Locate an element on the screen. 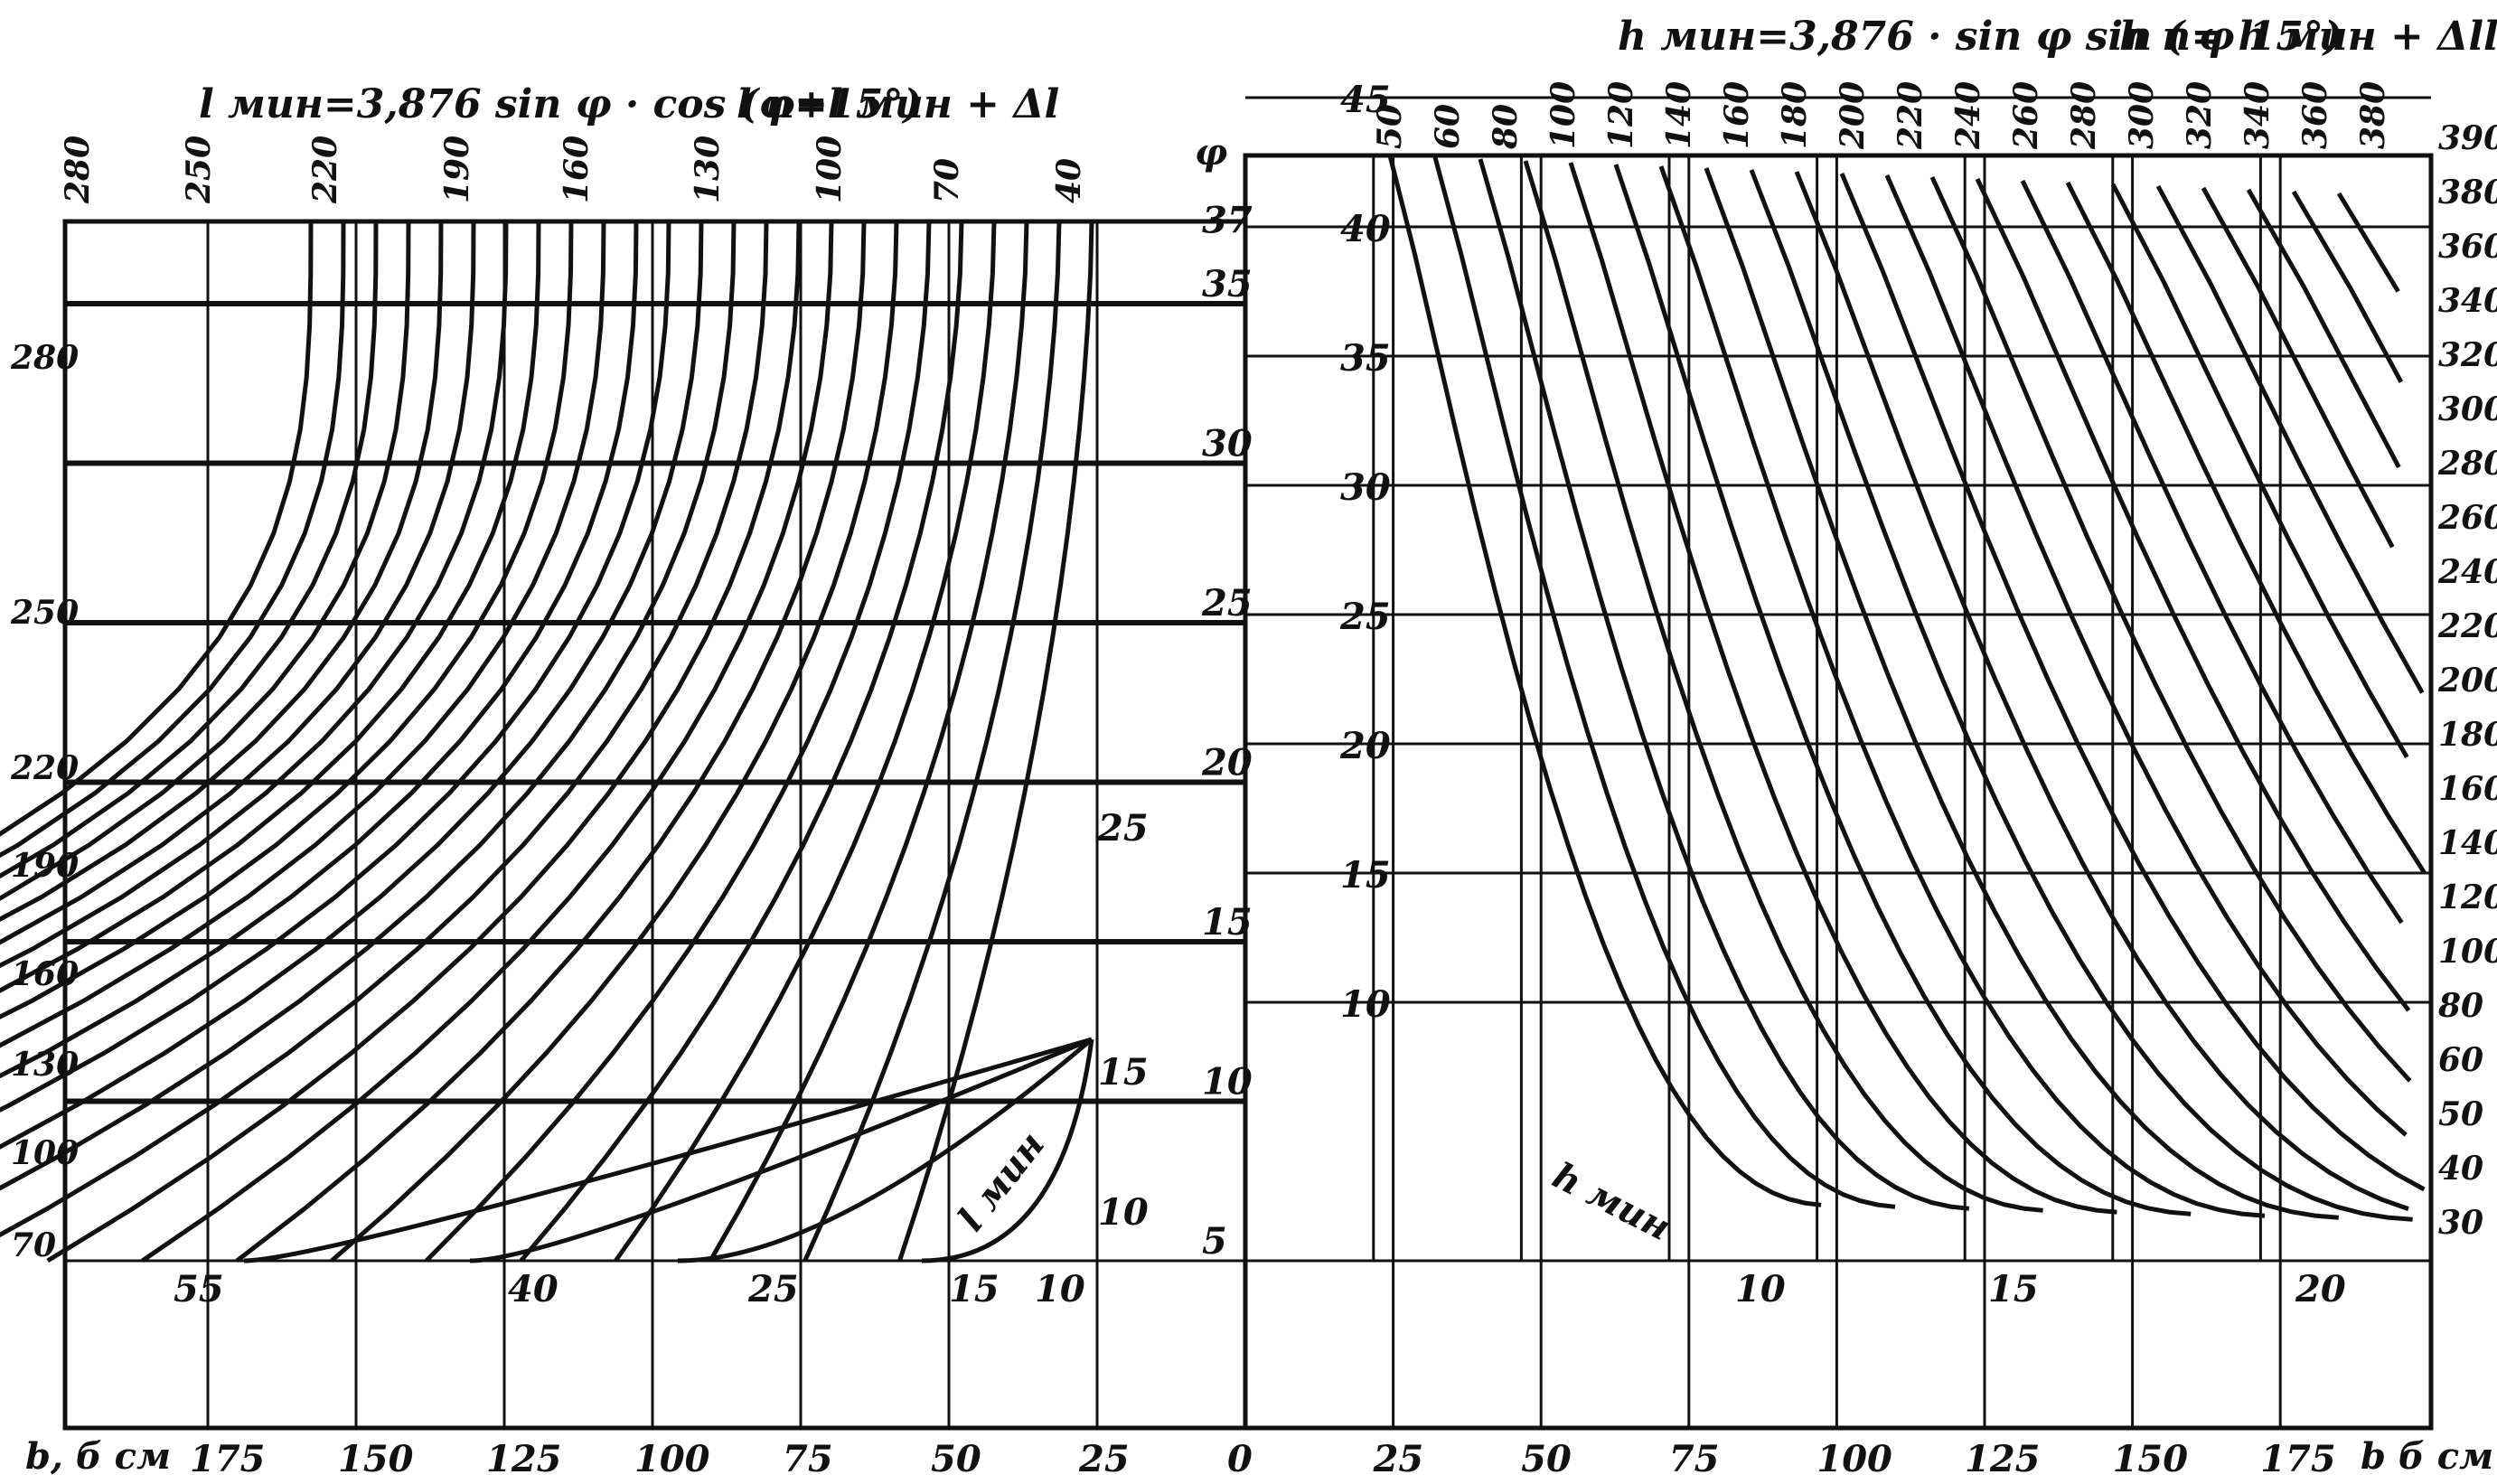 This screenshot has width=2497, height=1484. right-top-scale-label: 60 is located at coordinates (1448, 126).